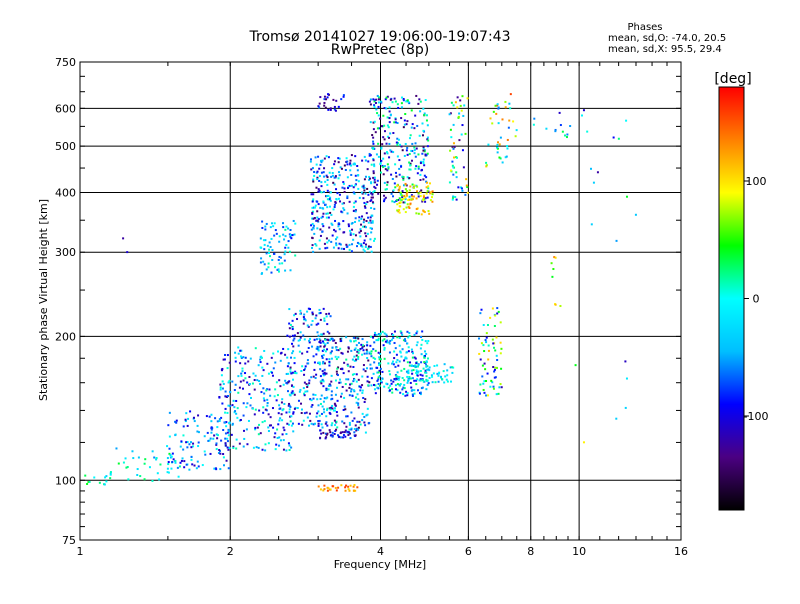 The width and height of the screenshot is (800, 604). Describe the element at coordinates (380, 551) in the screenshot. I see `x-tick-label: 4` at that location.